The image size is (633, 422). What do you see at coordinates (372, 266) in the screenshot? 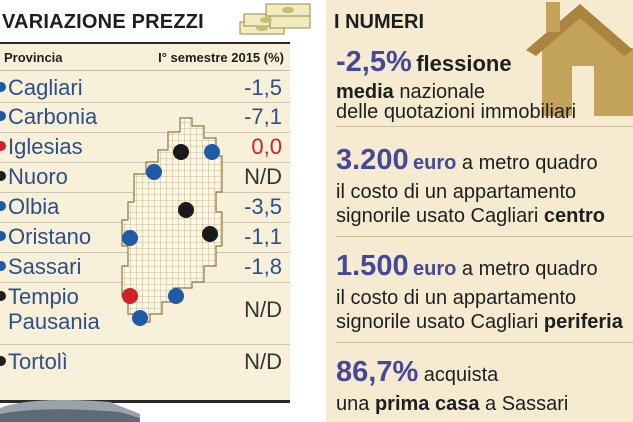
I see `fact-number: 1.500` at bounding box center [372, 266].